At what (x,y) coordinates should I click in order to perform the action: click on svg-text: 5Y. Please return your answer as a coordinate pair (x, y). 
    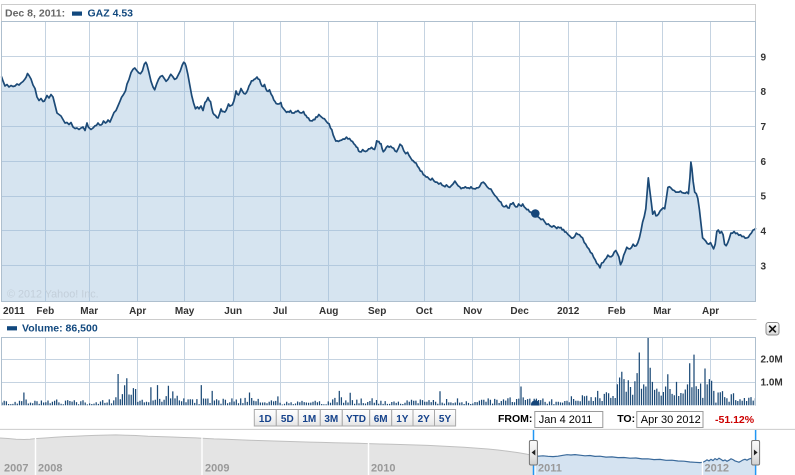
    Looking at the image, I should click on (445, 419).